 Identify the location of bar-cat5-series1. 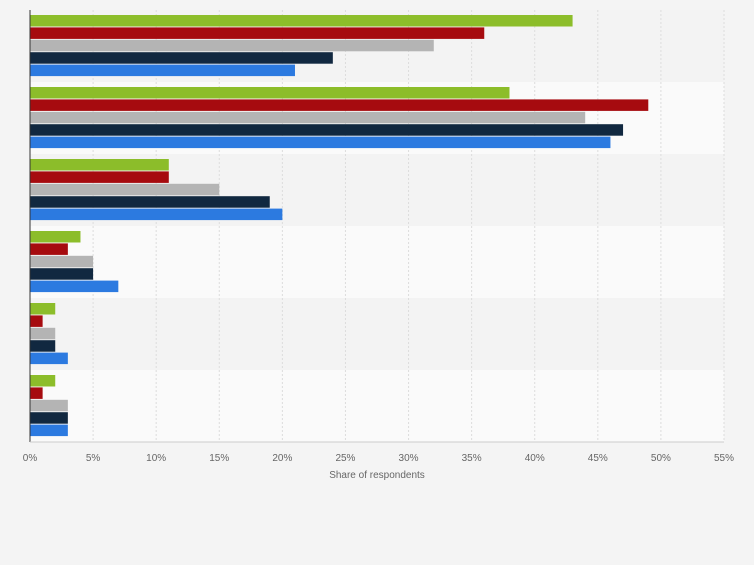
(43, 309).